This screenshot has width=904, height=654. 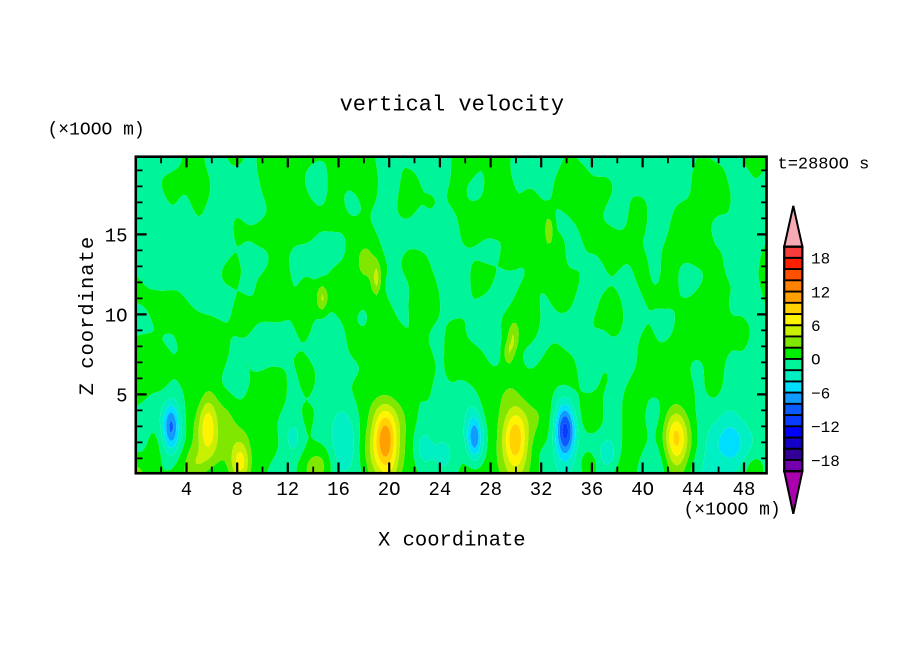 What do you see at coordinates (693, 490) in the screenshot?
I see `svg-text: 44` at bounding box center [693, 490].